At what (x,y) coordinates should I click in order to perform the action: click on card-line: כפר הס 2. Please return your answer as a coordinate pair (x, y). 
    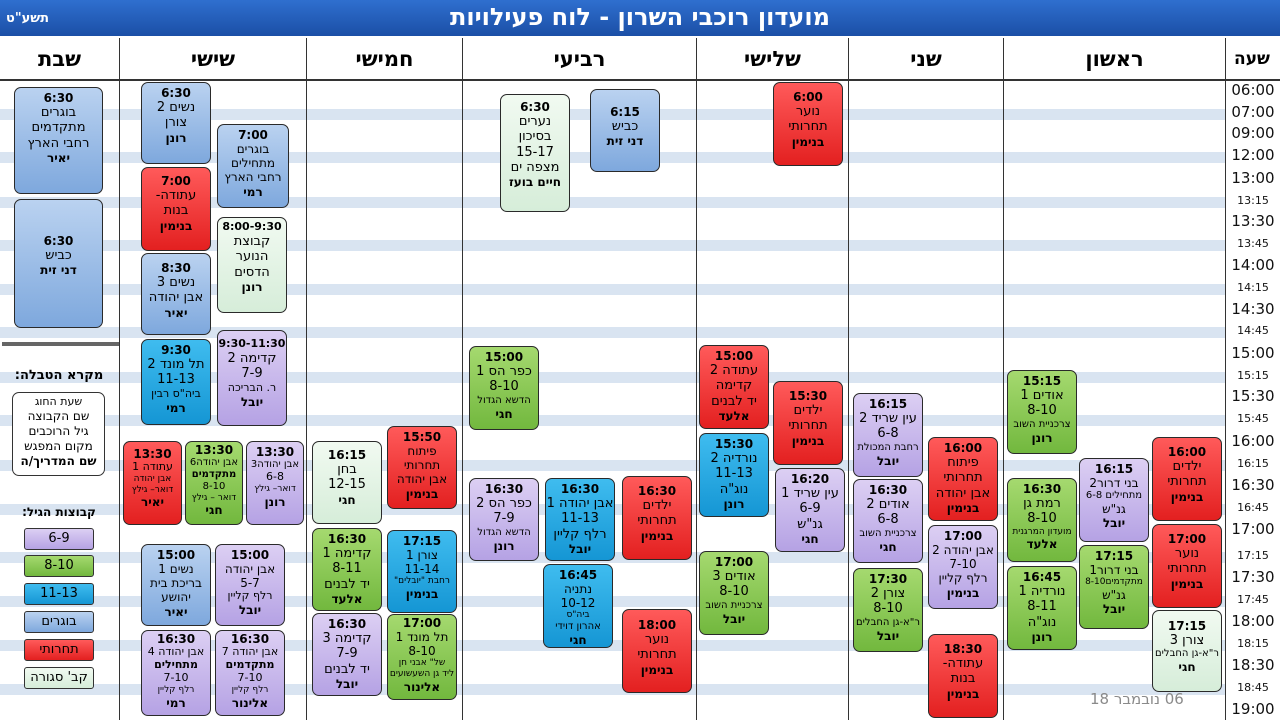
    Looking at the image, I should click on (504, 504).